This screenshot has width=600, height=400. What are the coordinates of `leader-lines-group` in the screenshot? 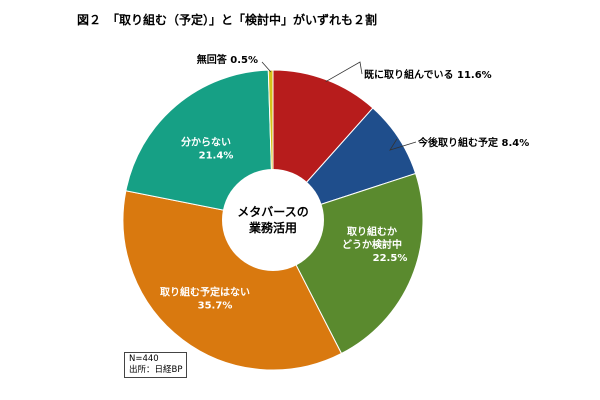 It's located at (339, 106).